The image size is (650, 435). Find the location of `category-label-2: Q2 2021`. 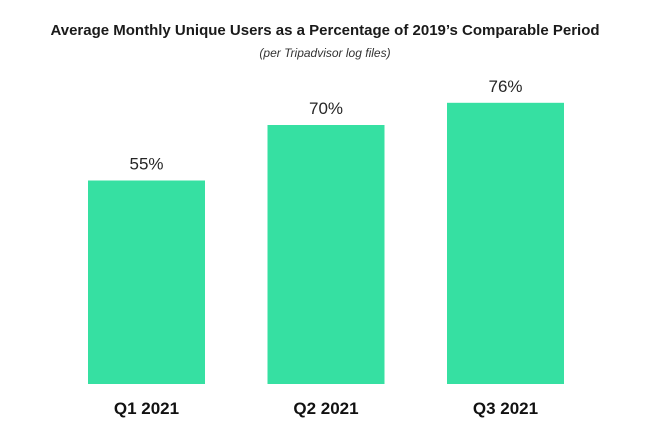

category-label-2: Q2 2021 is located at coordinates (325, 408).